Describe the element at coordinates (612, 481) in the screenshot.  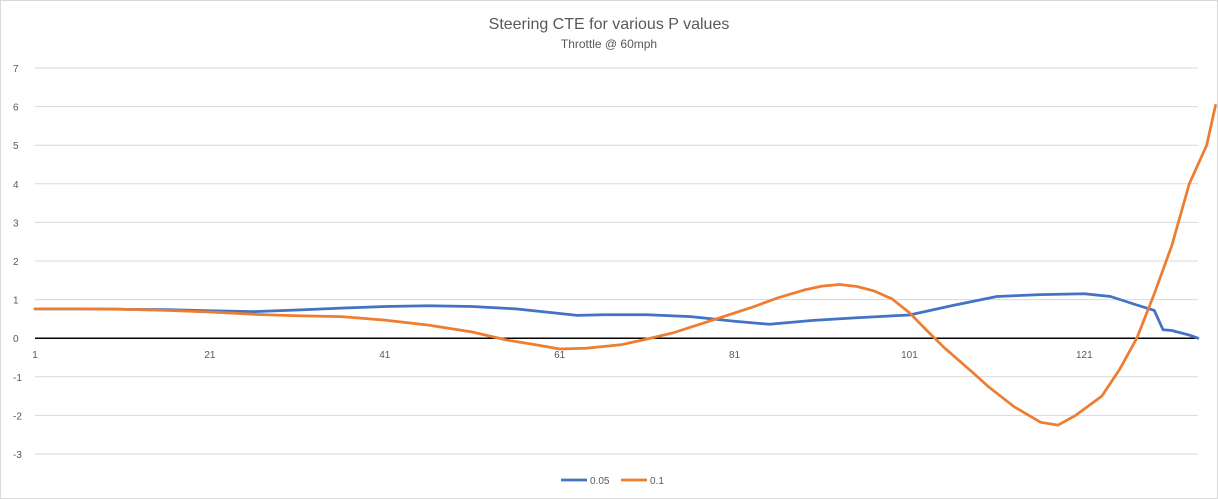
I see `legend: 0.05 0.1` at that location.